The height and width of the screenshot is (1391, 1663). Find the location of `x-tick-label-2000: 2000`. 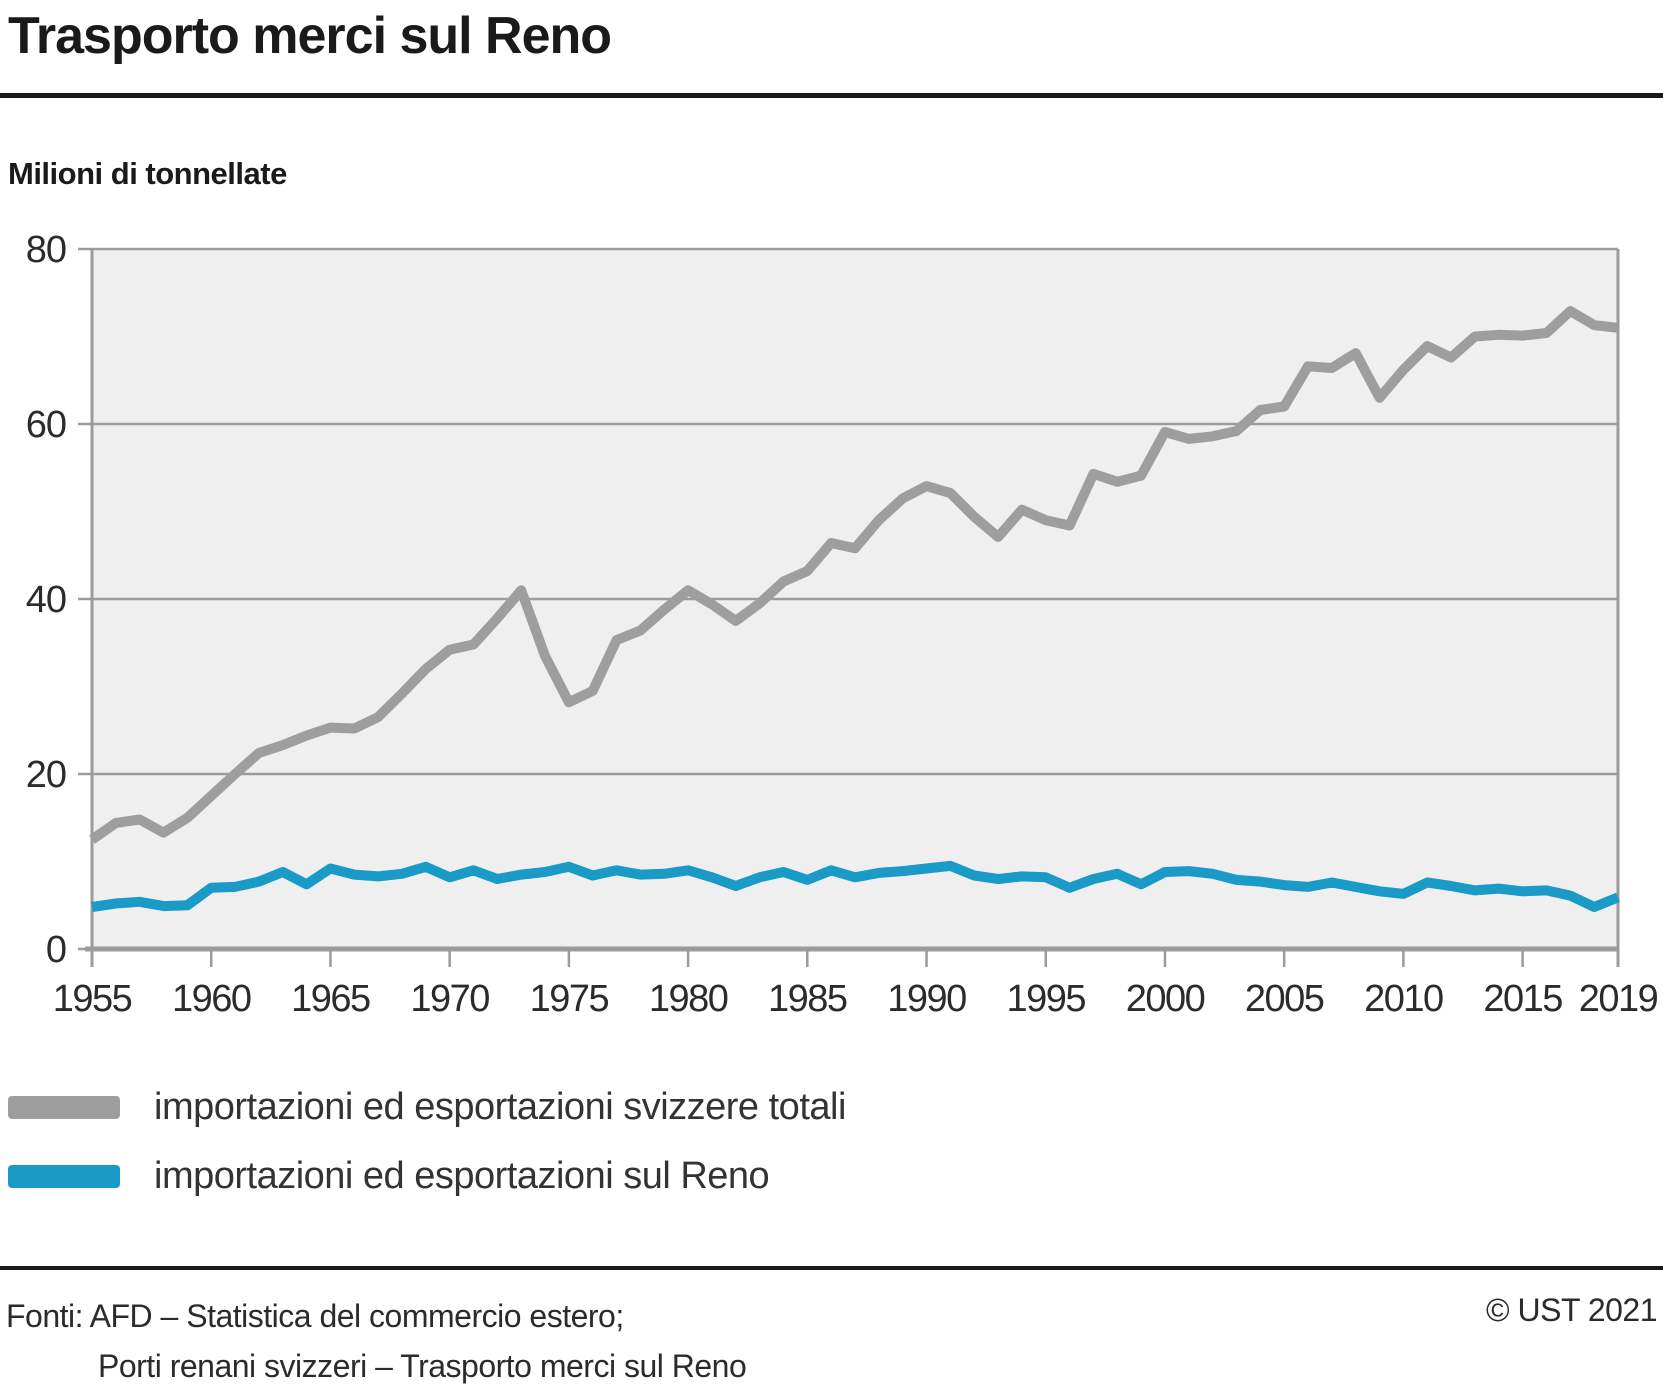

x-tick-label-2000: 2000 is located at coordinates (1165, 999).